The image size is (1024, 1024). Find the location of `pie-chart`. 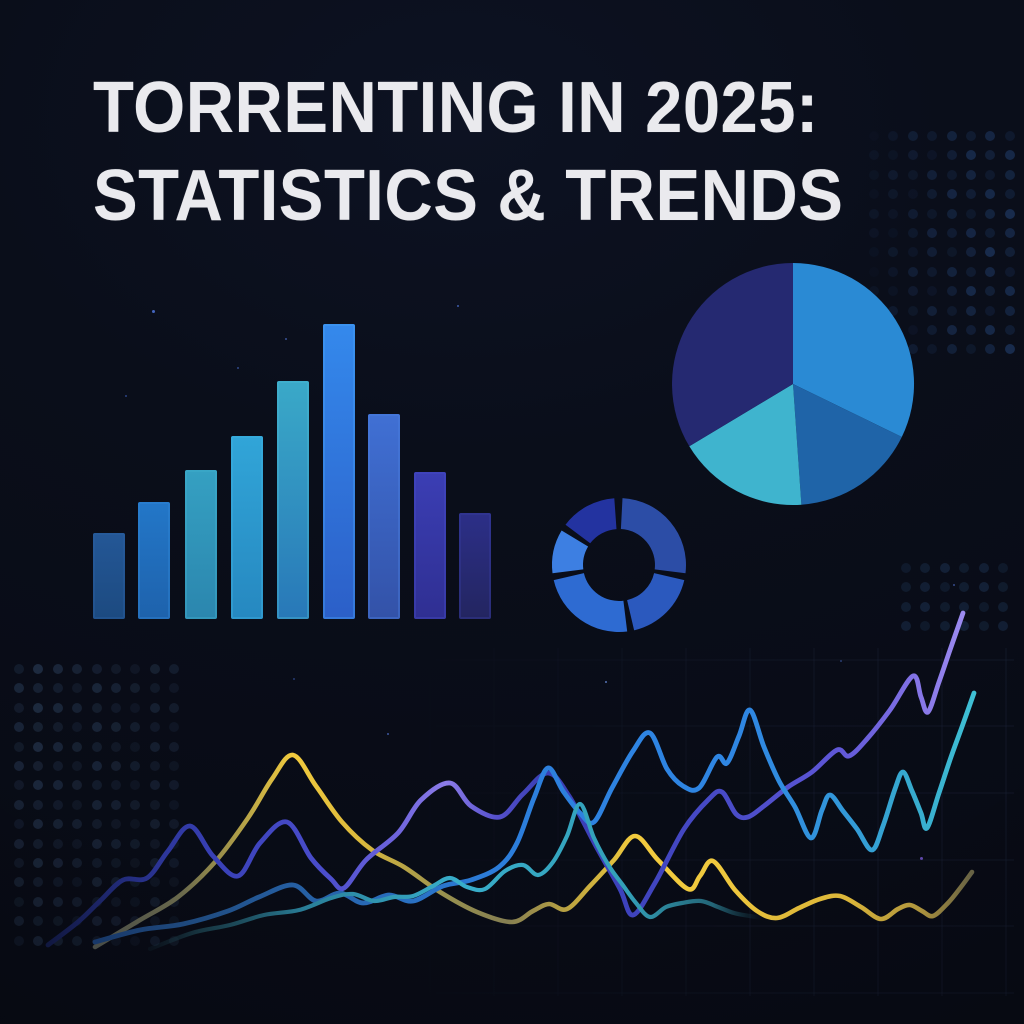

pie-chart is located at coordinates (793, 383).